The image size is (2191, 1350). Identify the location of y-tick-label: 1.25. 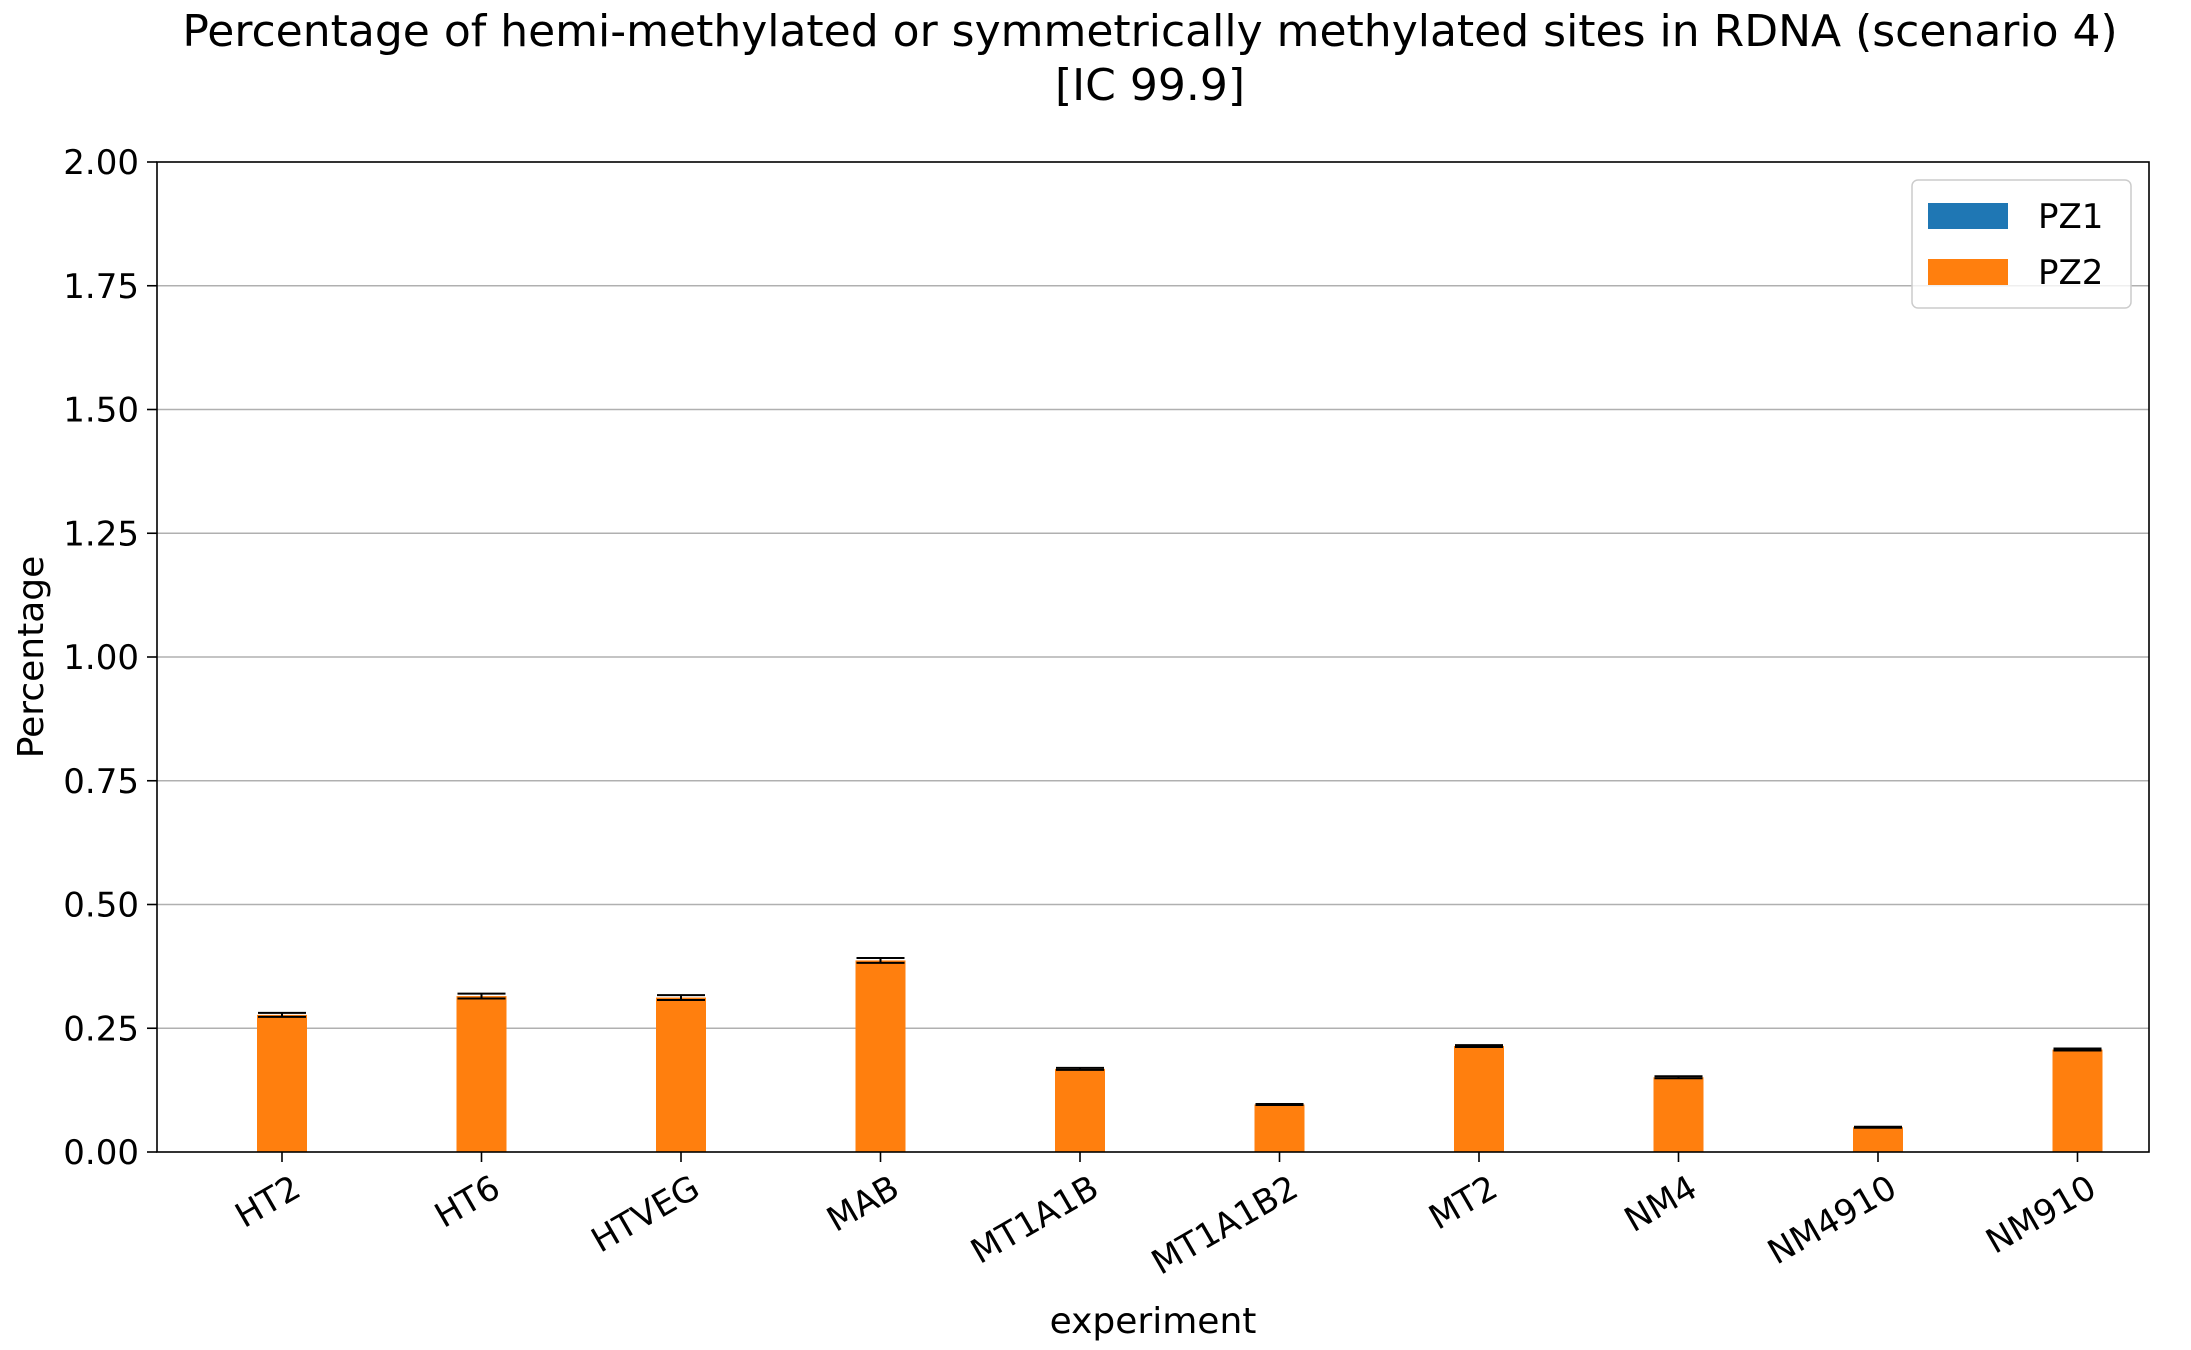
(101, 534).